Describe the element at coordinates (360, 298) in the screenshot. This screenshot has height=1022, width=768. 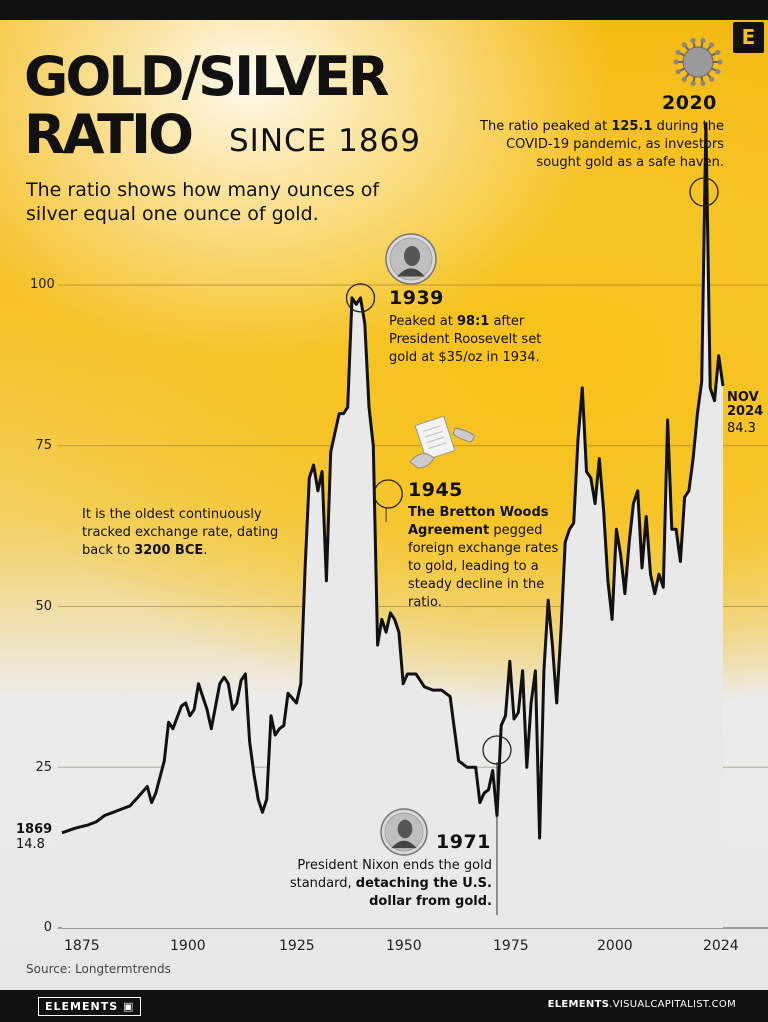
I see `highlight-circle-1939` at that location.